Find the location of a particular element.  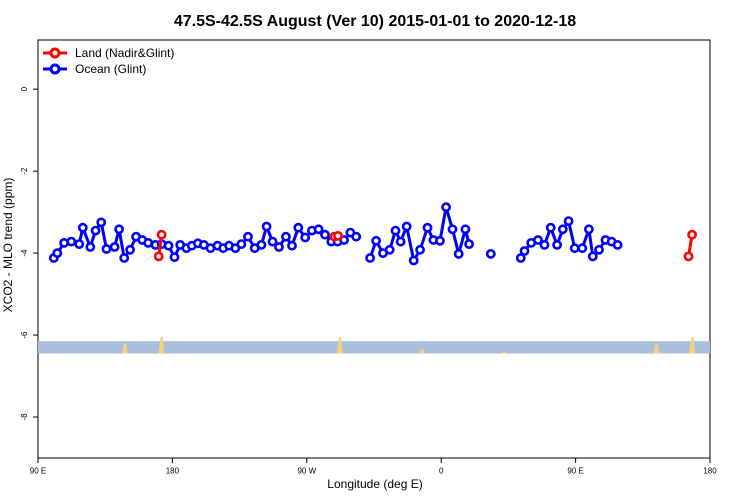

y-tick-label: -4 is located at coordinates (24, 253).